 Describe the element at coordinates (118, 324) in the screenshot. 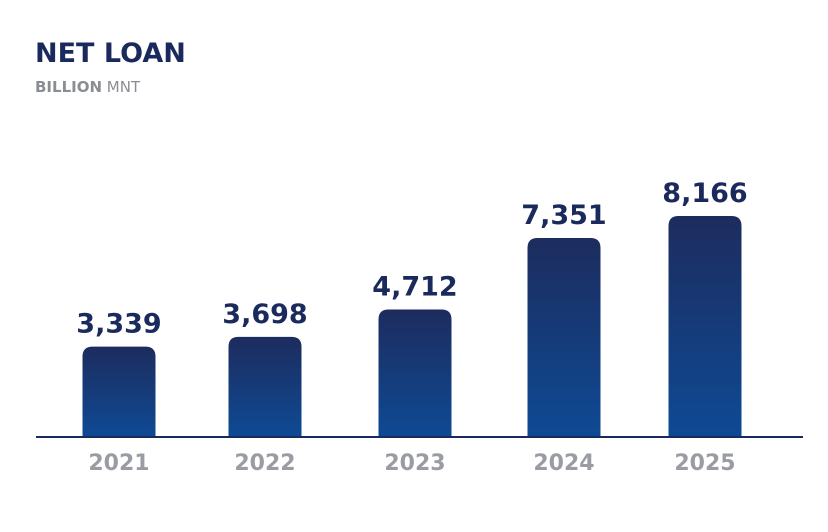

I see `data-label-2021: 3,339` at that location.